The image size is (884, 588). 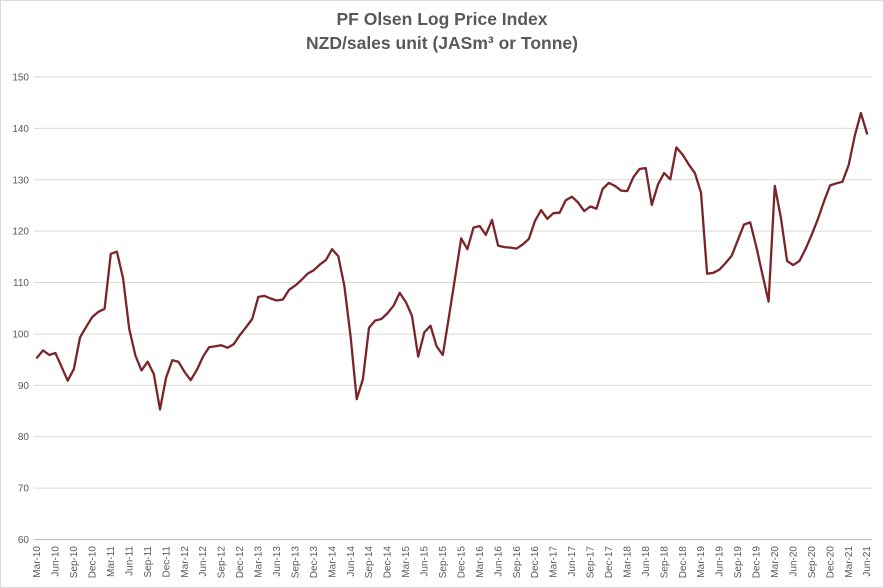 What do you see at coordinates (20, 180) in the screenshot?
I see `y-tick-label: 130` at bounding box center [20, 180].